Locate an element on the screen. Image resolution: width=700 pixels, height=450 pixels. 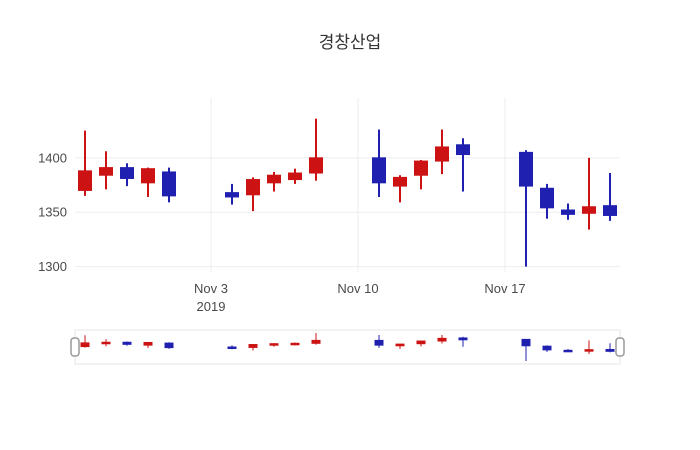
x-tick-label: Nov 3 is located at coordinates (211, 288).